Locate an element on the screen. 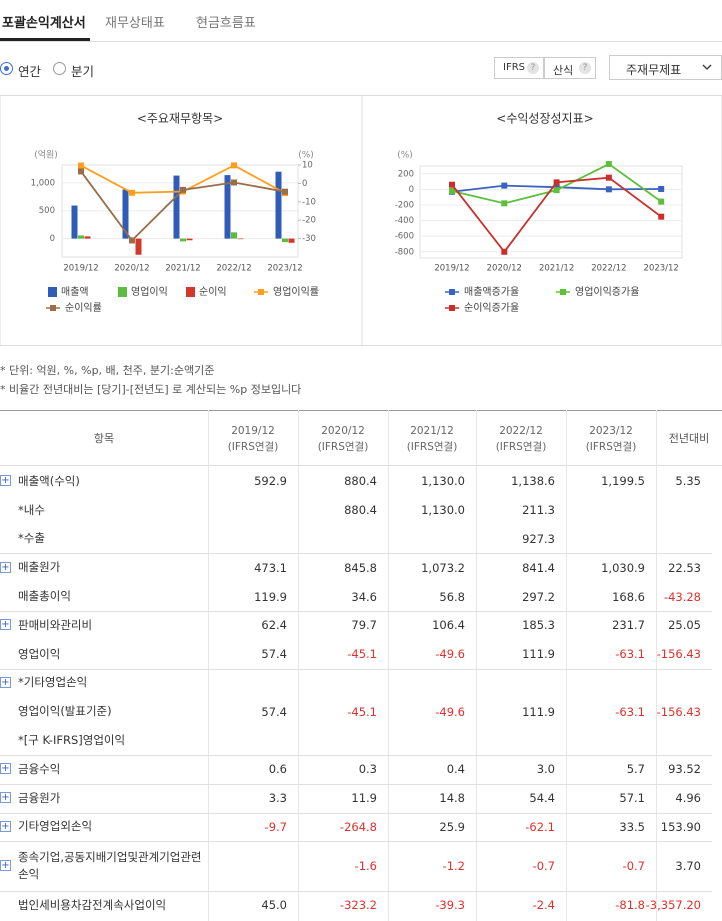 The width and height of the screenshot is (722, 921). y2-tick-label: -20 is located at coordinates (309, 221).